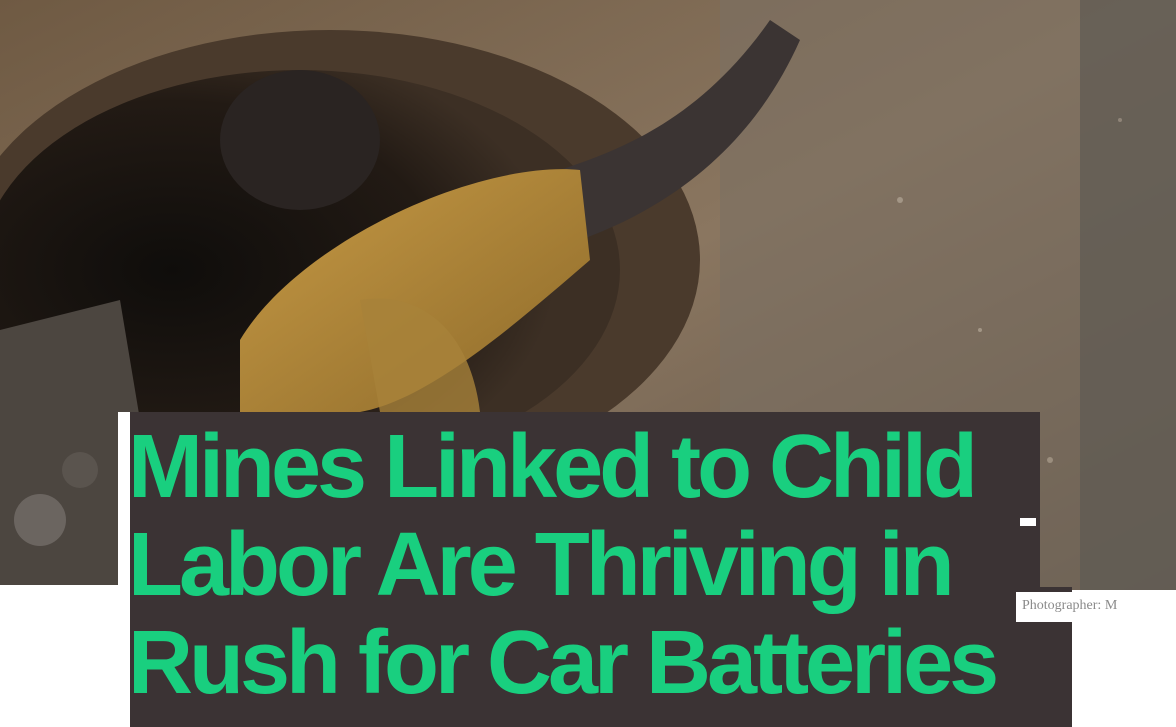 The height and width of the screenshot is (727, 1176). I want to click on photo-credit: Photographer: M, so click(1096, 607).